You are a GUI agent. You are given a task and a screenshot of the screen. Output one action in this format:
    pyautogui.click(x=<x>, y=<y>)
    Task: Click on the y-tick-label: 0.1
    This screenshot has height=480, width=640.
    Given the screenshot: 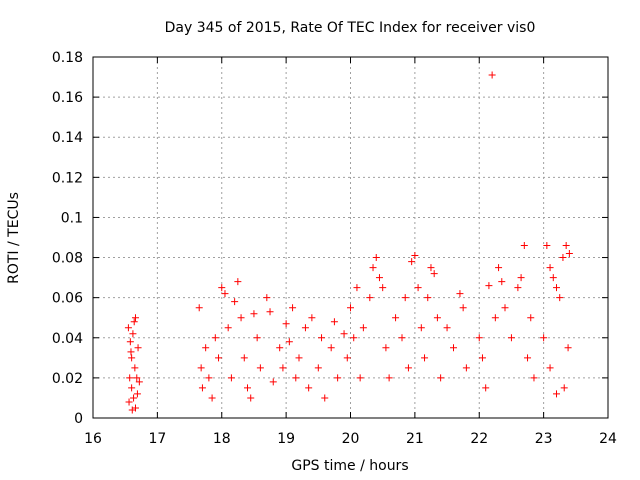 What is the action you would take?
    pyautogui.click(x=72, y=218)
    